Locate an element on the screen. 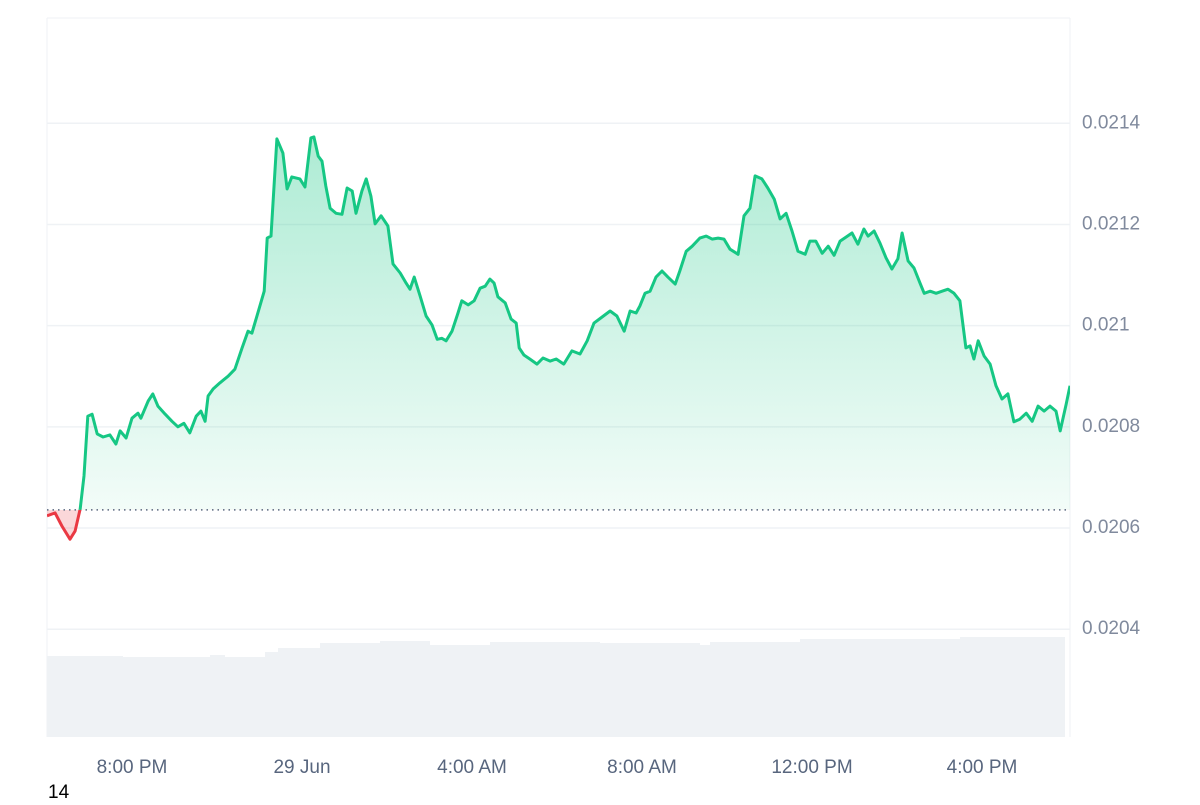 The width and height of the screenshot is (1200, 805). y-tick-label: 0.0208 is located at coordinates (1111, 426).